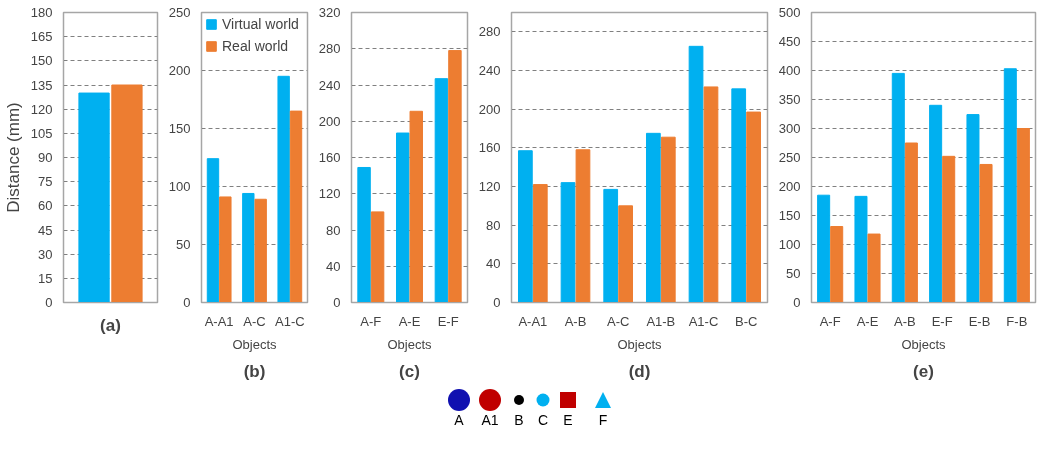 The height and width of the screenshot is (450, 1043). I want to click on y-tick-label: 45, so click(45, 230).